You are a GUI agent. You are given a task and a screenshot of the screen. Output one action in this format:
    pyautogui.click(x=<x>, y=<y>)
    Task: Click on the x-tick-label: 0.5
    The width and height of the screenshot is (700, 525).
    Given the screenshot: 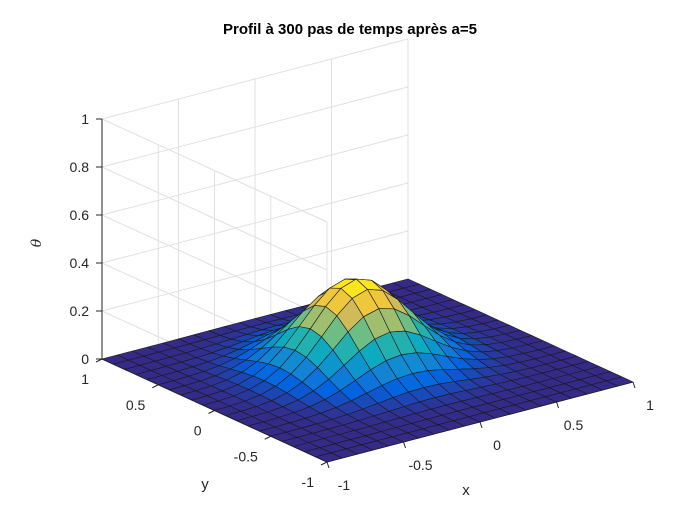 What is the action you would take?
    pyautogui.click(x=574, y=425)
    